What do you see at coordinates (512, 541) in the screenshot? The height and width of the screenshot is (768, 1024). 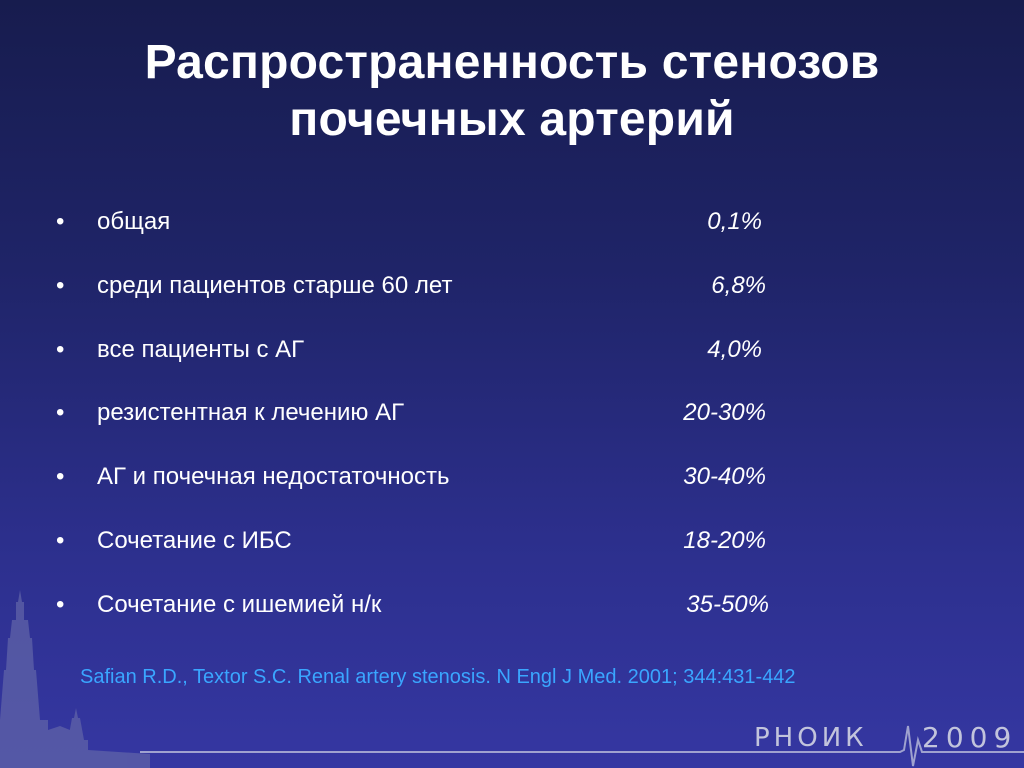 I see `list-item: • Сочетание с ИБС 18-20%` at bounding box center [512, 541].